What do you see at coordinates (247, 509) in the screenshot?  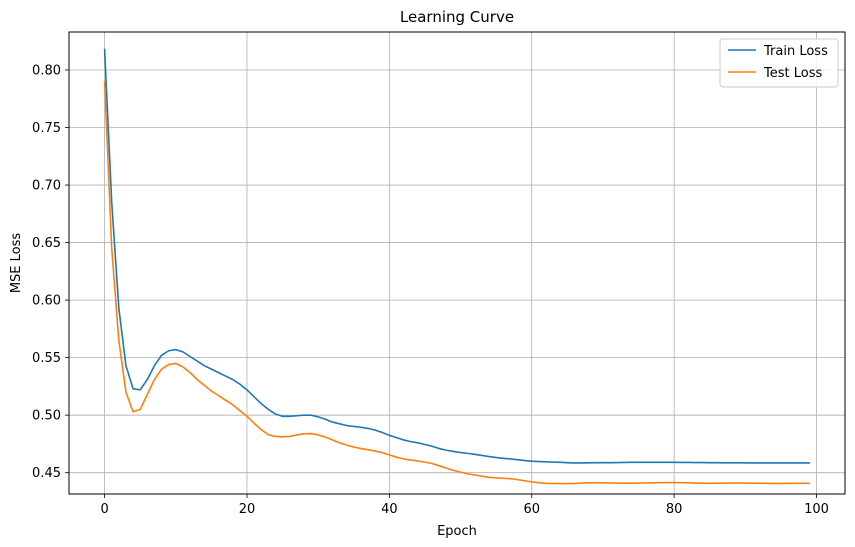 I see `x-tick-label: 20` at bounding box center [247, 509].